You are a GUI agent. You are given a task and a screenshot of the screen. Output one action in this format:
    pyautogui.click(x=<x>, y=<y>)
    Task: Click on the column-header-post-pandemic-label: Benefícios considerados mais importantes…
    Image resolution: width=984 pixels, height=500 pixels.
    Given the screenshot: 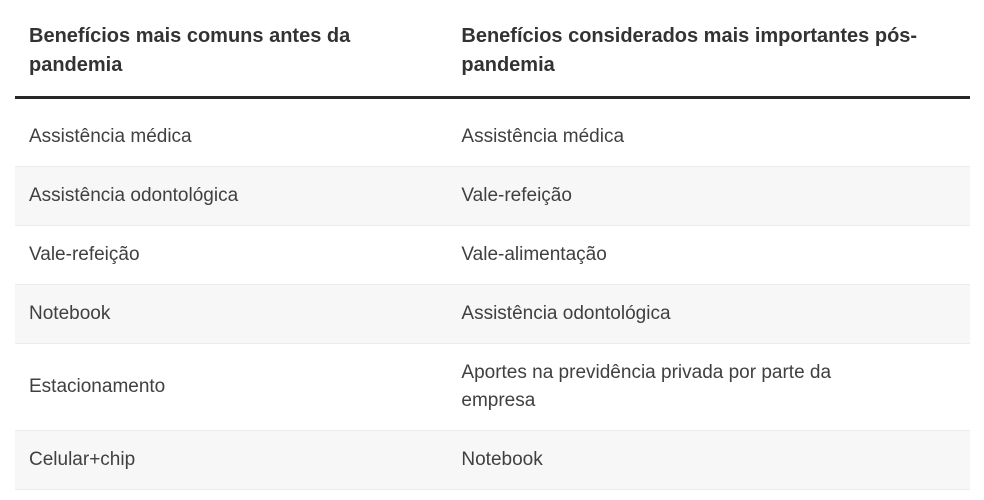 What is the action you would take?
    pyautogui.click(x=689, y=50)
    